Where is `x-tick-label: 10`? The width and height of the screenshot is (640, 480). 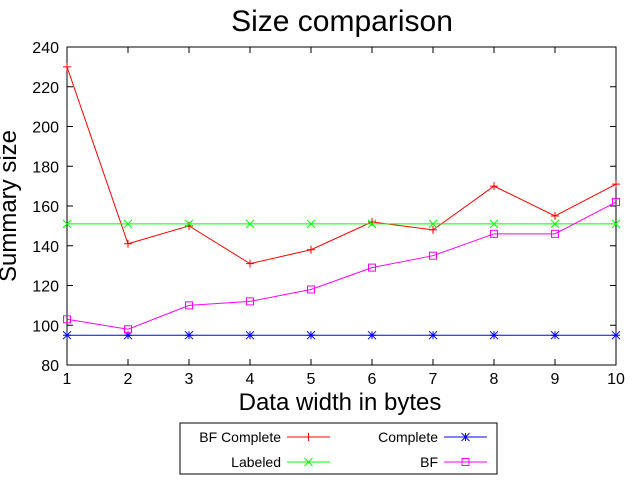
x-tick-label: 10 is located at coordinates (616, 379).